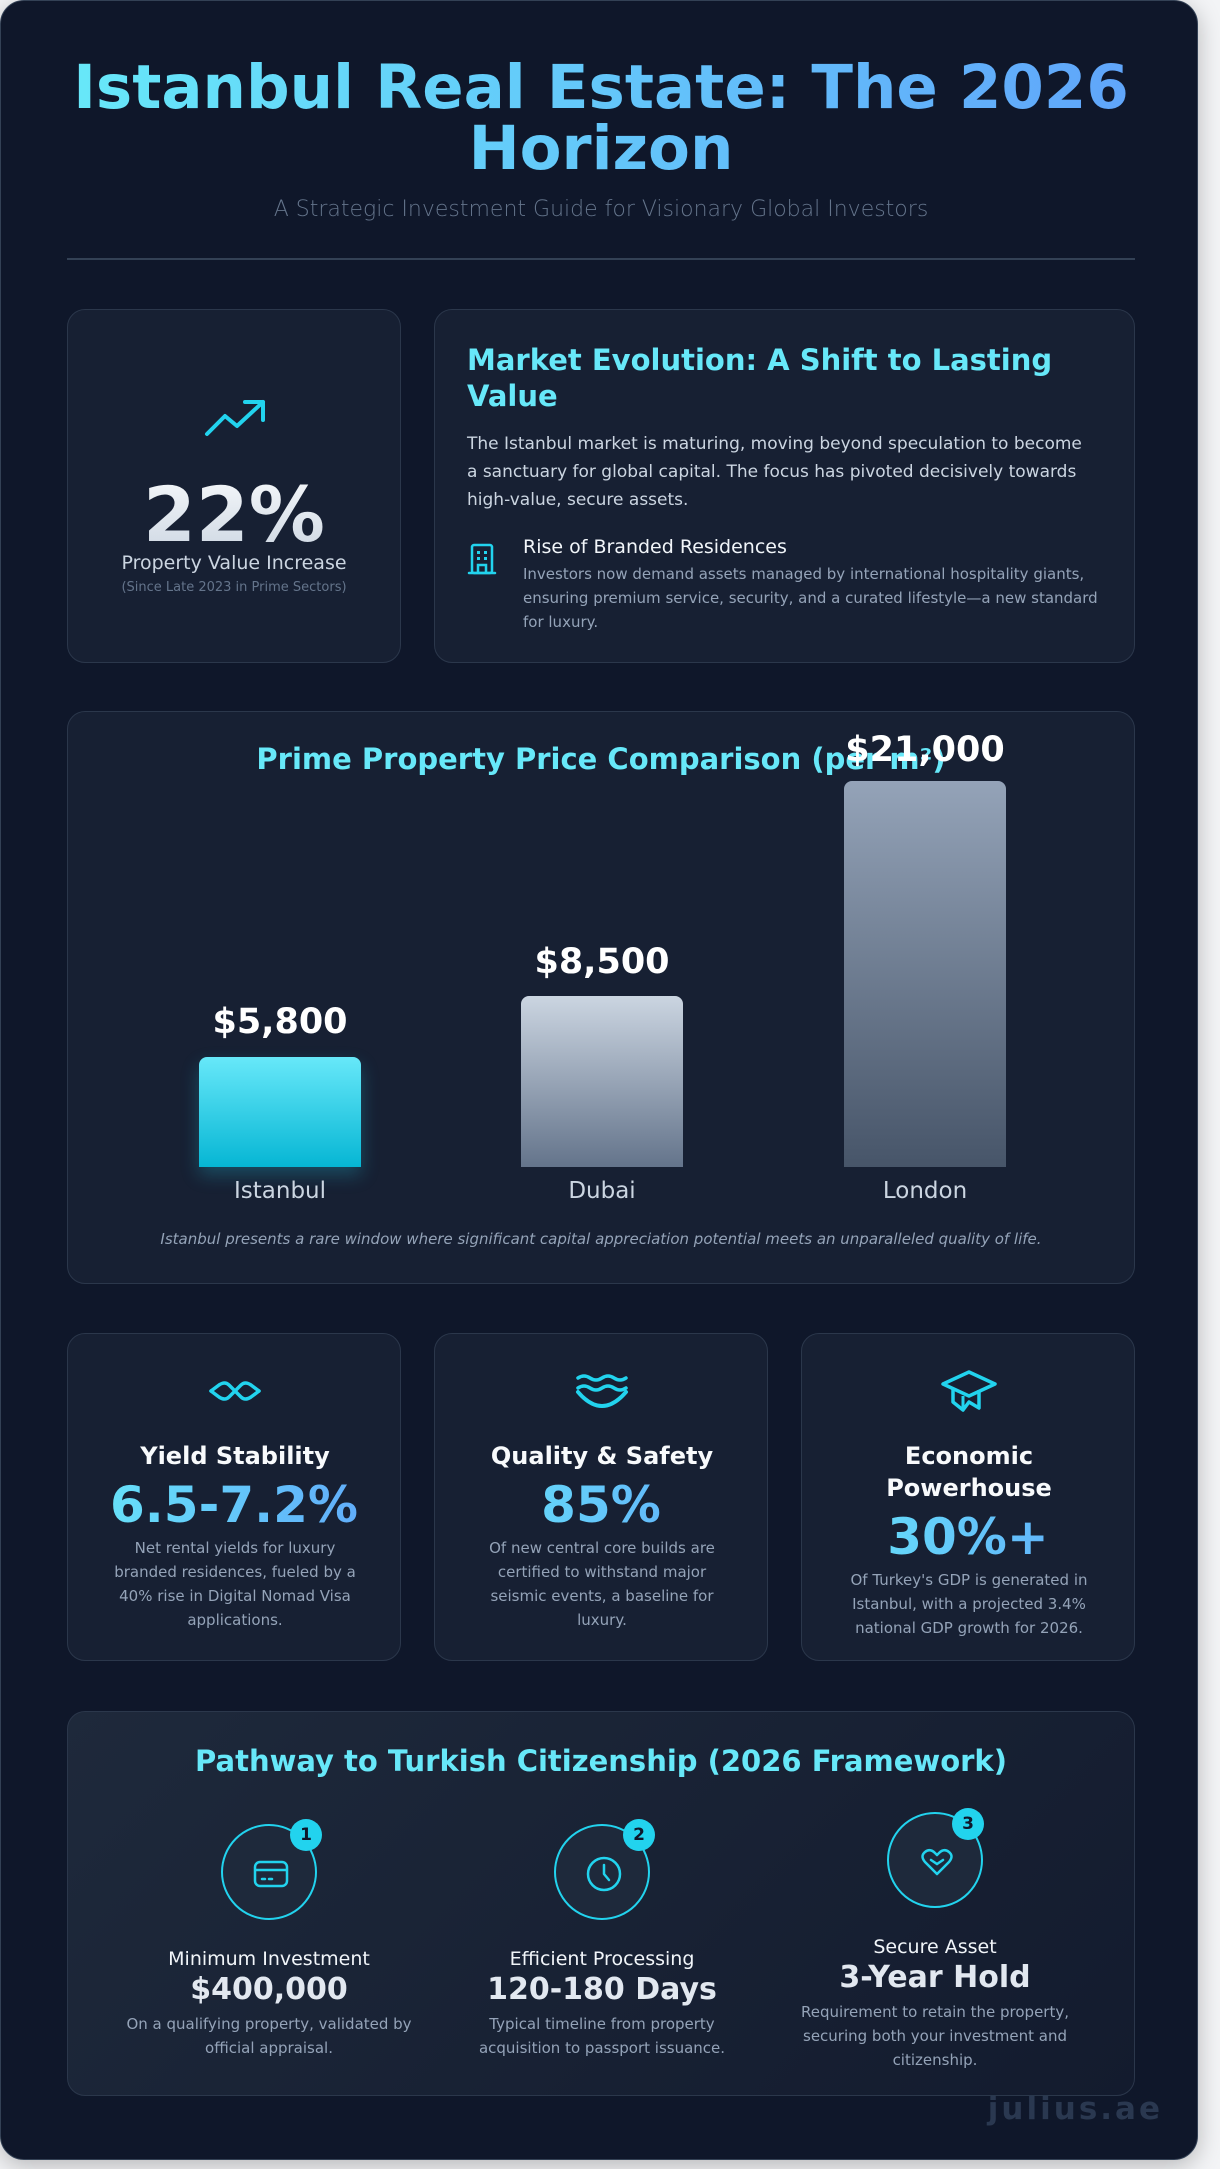  Describe the element at coordinates (235, 418) in the screenshot. I see `trending-up-icon` at that location.